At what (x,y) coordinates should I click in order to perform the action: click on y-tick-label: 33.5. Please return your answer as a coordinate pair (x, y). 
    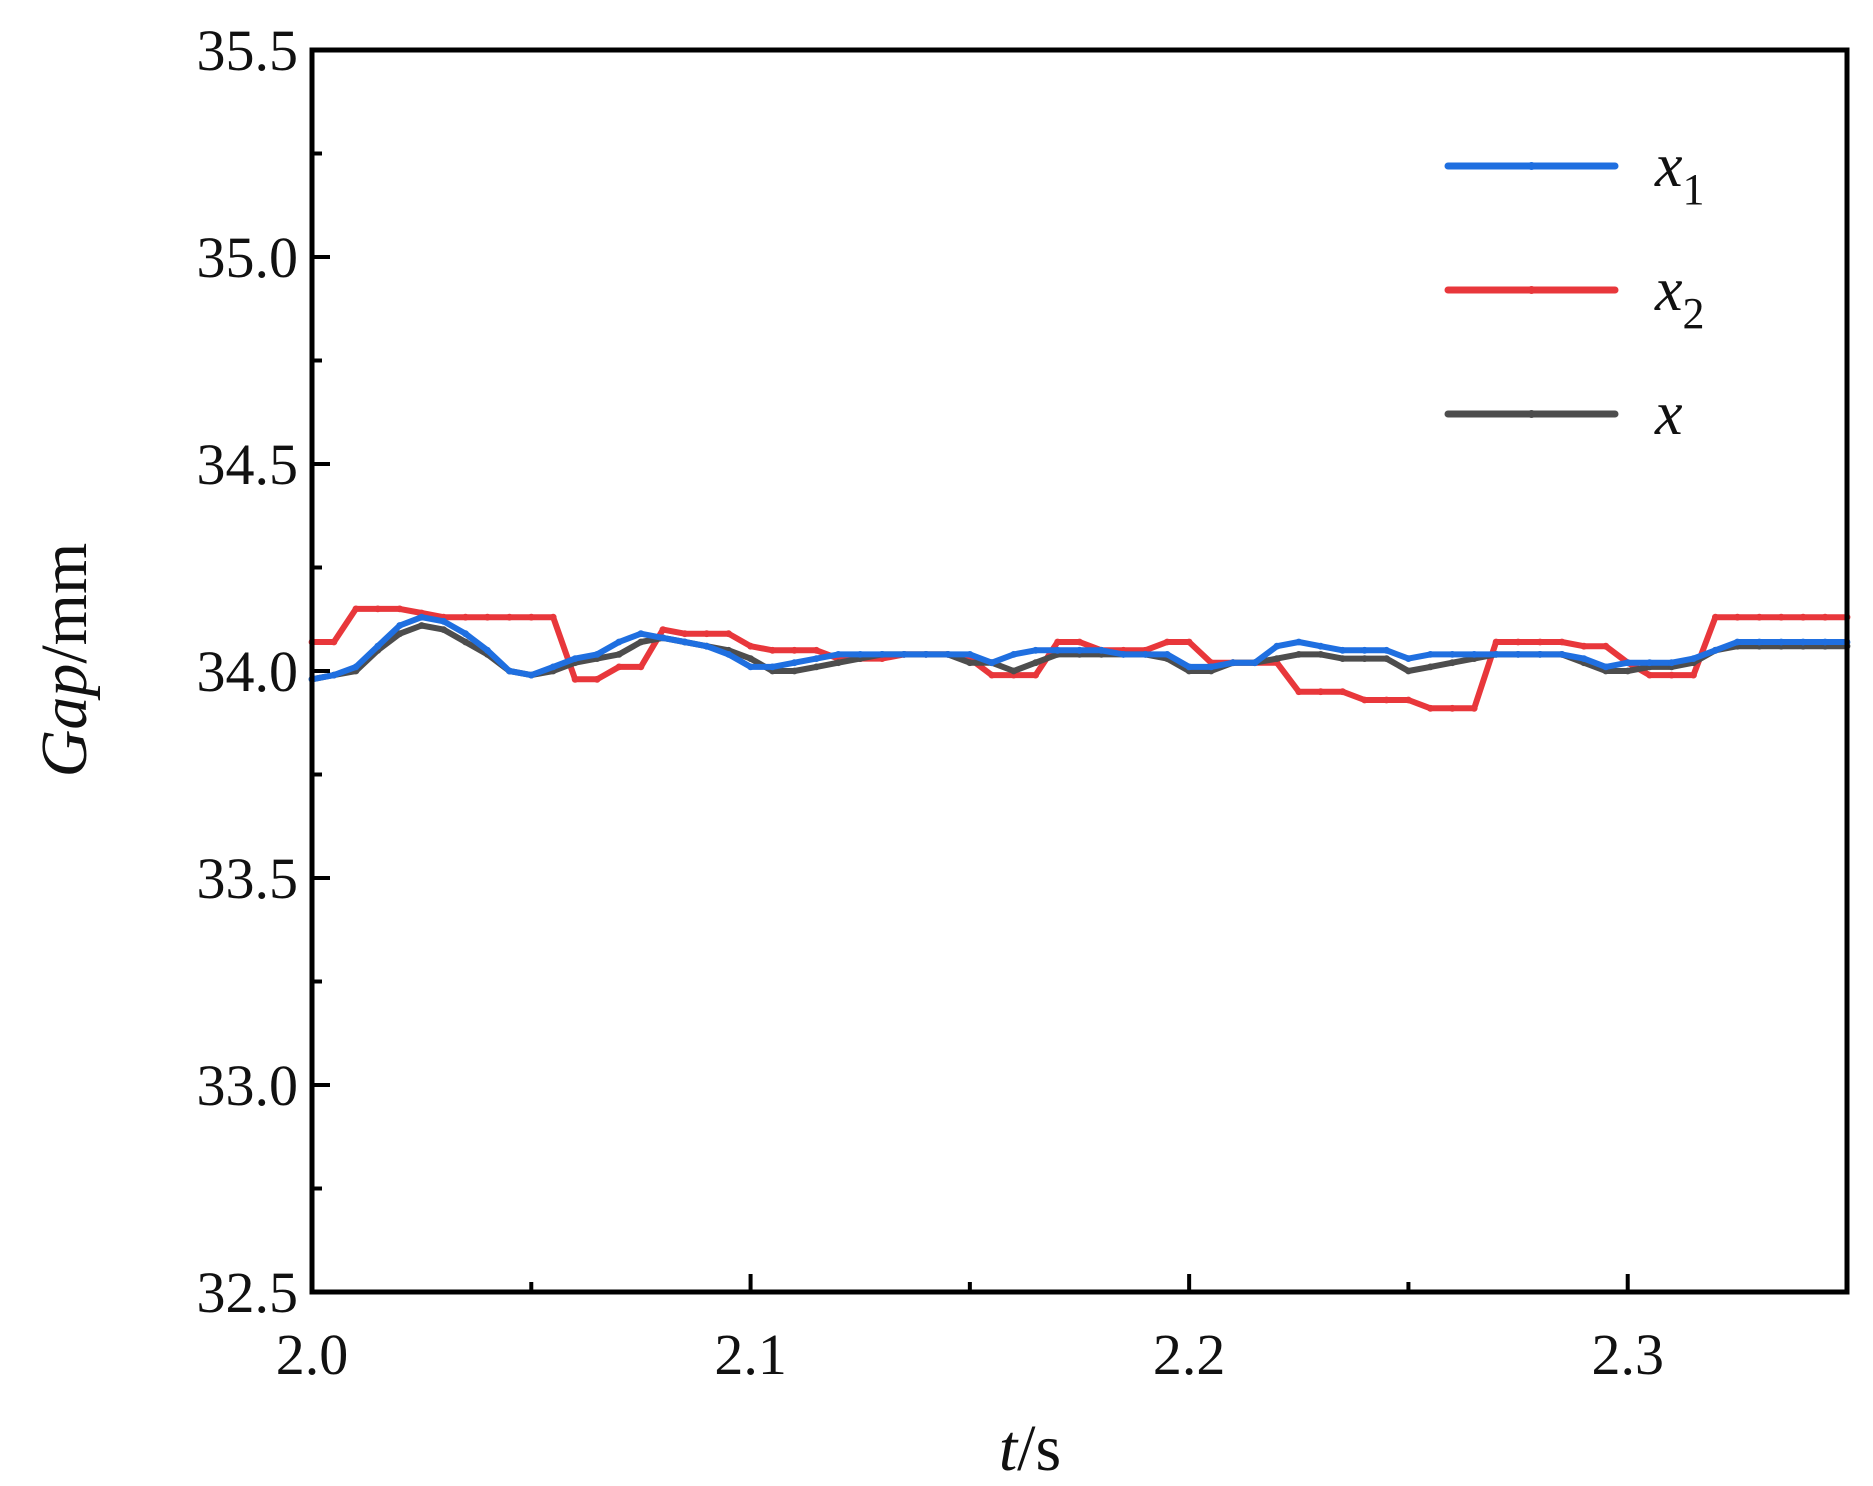
    Looking at the image, I should click on (248, 878).